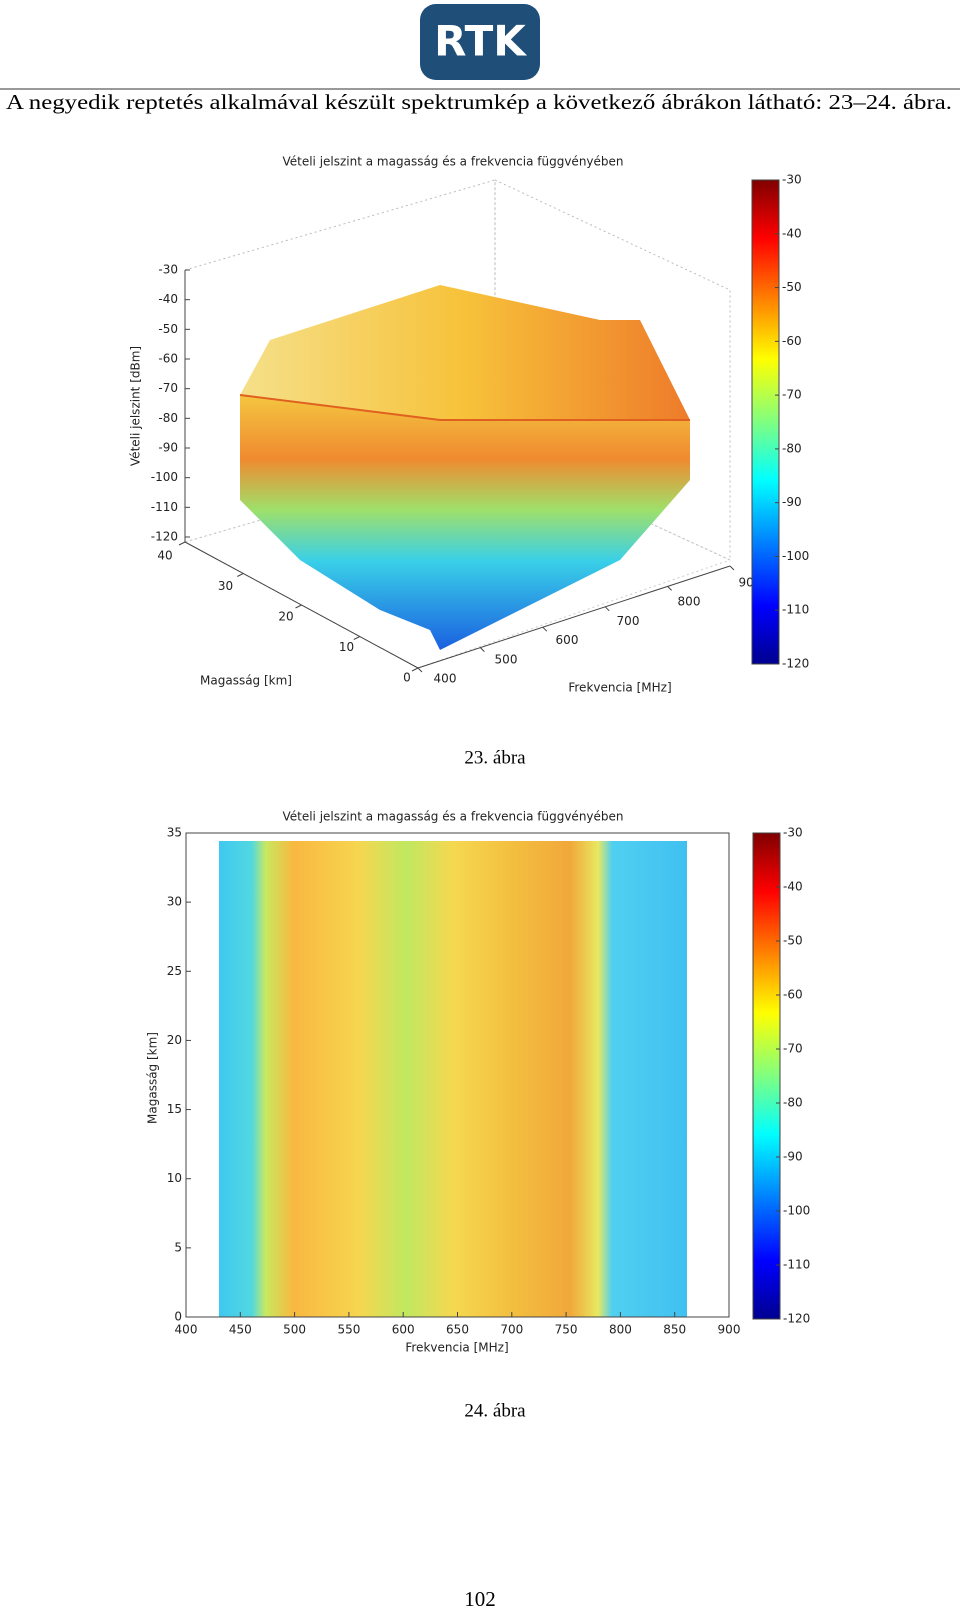 The height and width of the screenshot is (1614, 960). What do you see at coordinates (566, 1330) in the screenshot?
I see `x-tick-label: 750` at bounding box center [566, 1330].